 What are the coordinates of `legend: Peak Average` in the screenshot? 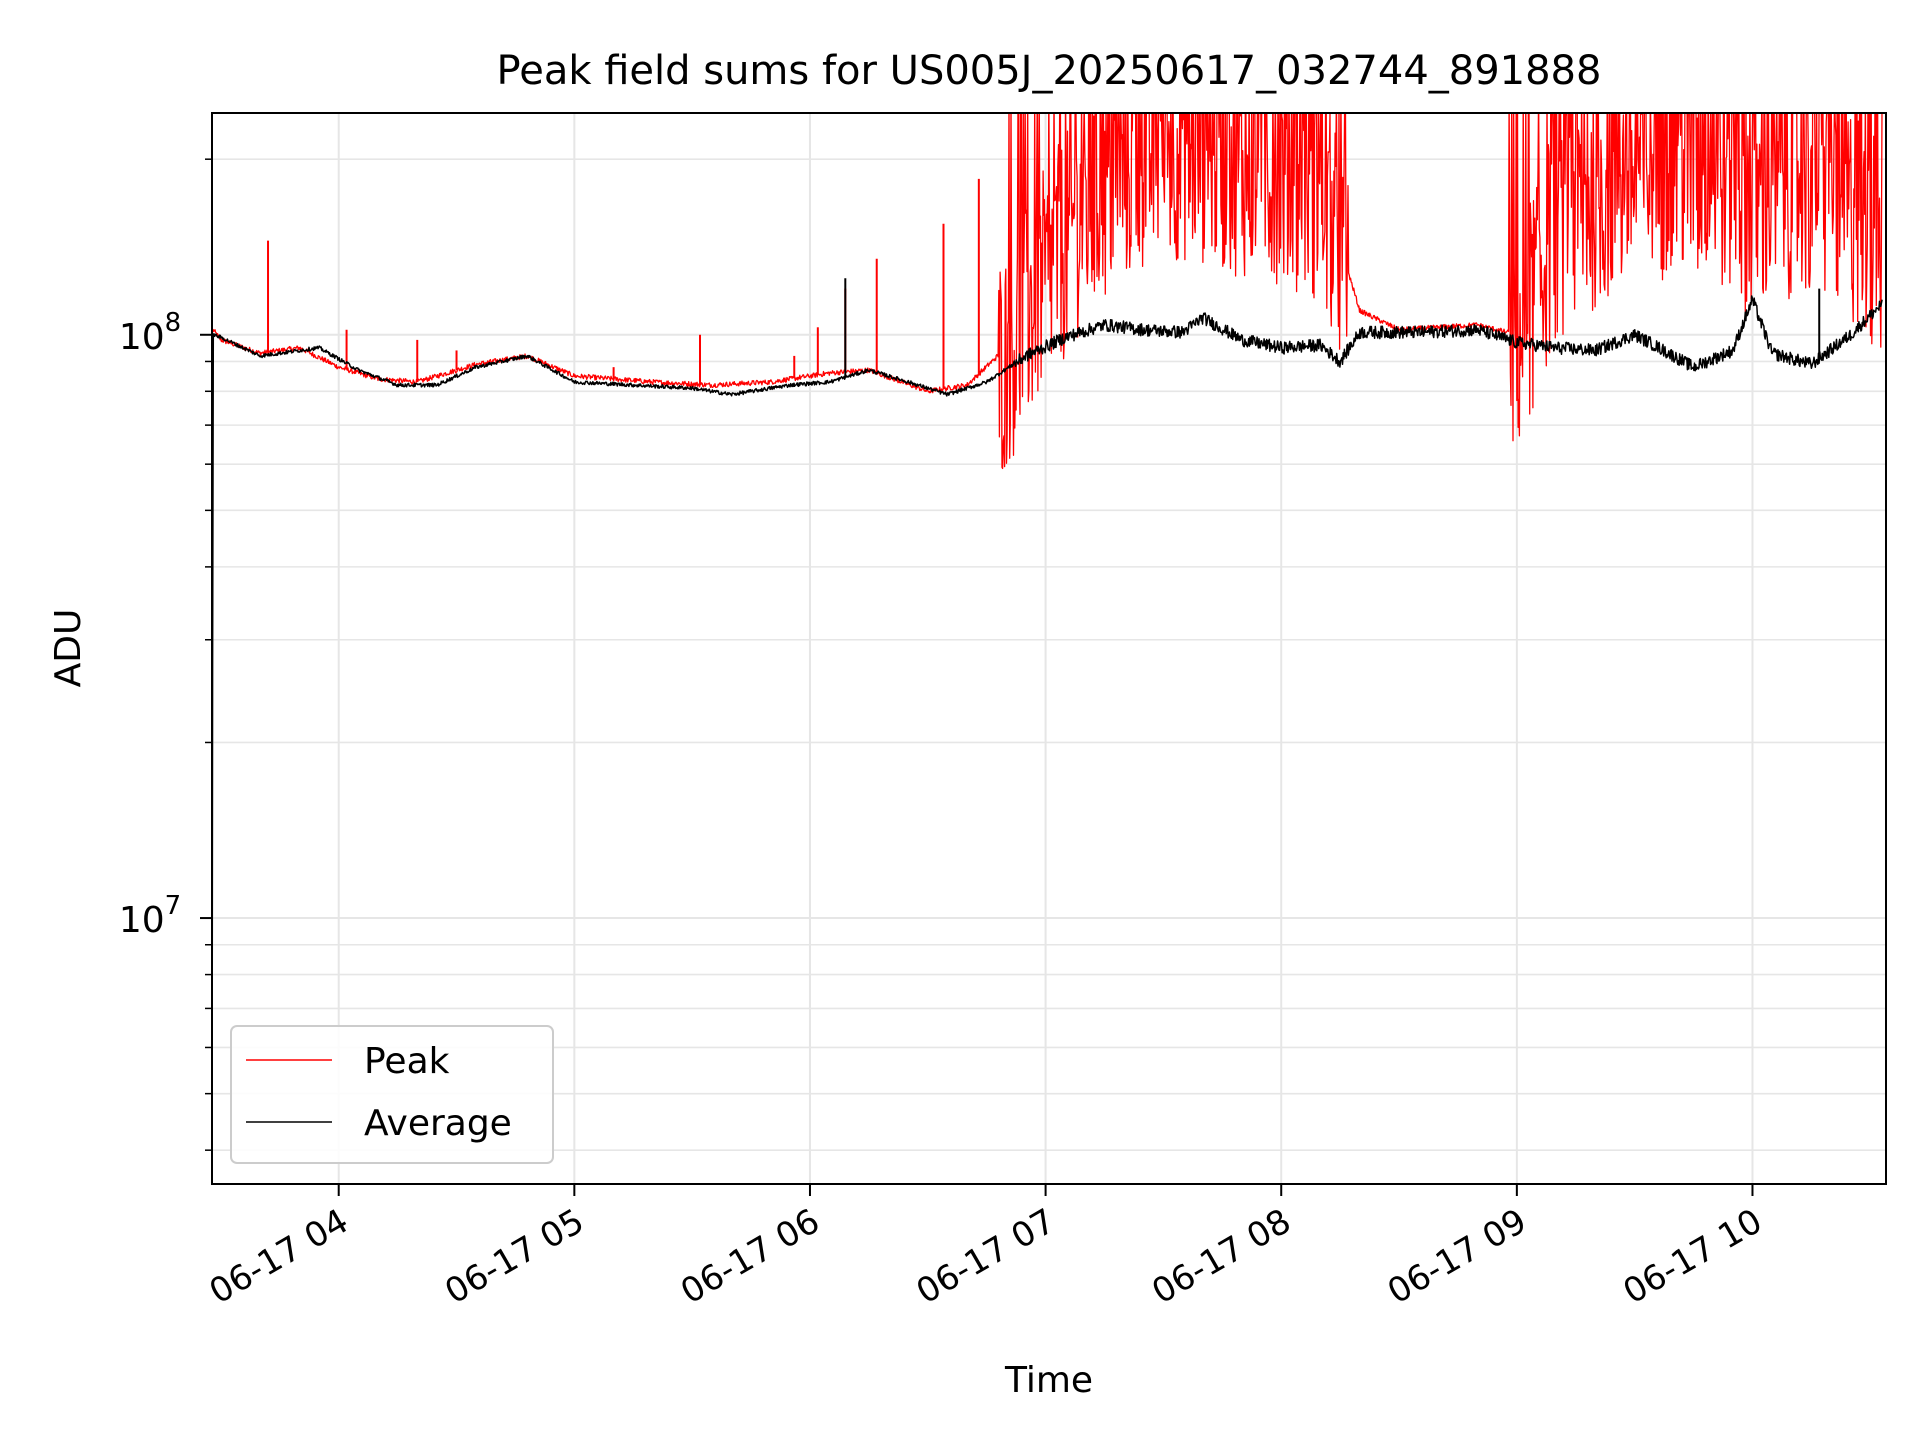 It's located at (392, 1094).